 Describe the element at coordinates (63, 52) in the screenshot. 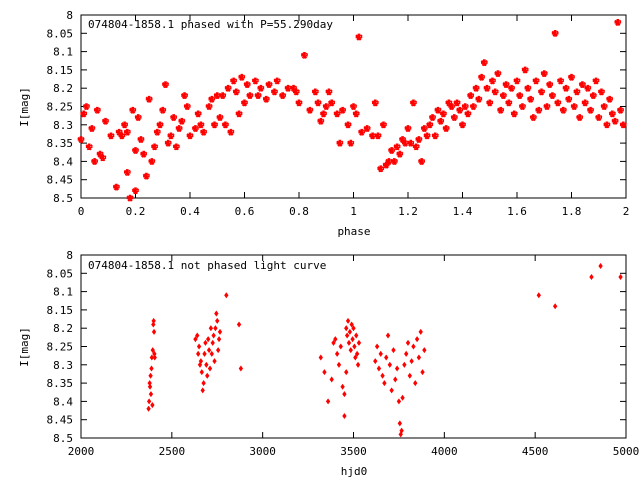

I see `phased-y-tick-label: 8.1` at that location.